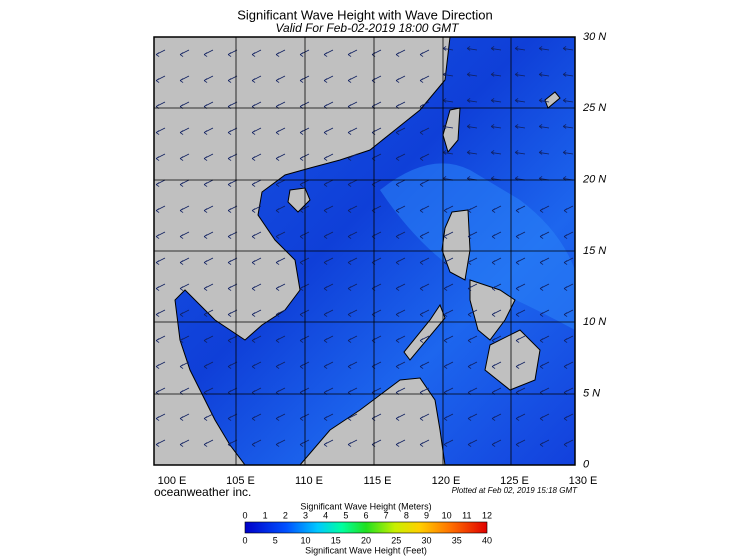  I want to click on subtitle: Valid For Feb-02-2019 18:00 GMT, so click(368, 28).